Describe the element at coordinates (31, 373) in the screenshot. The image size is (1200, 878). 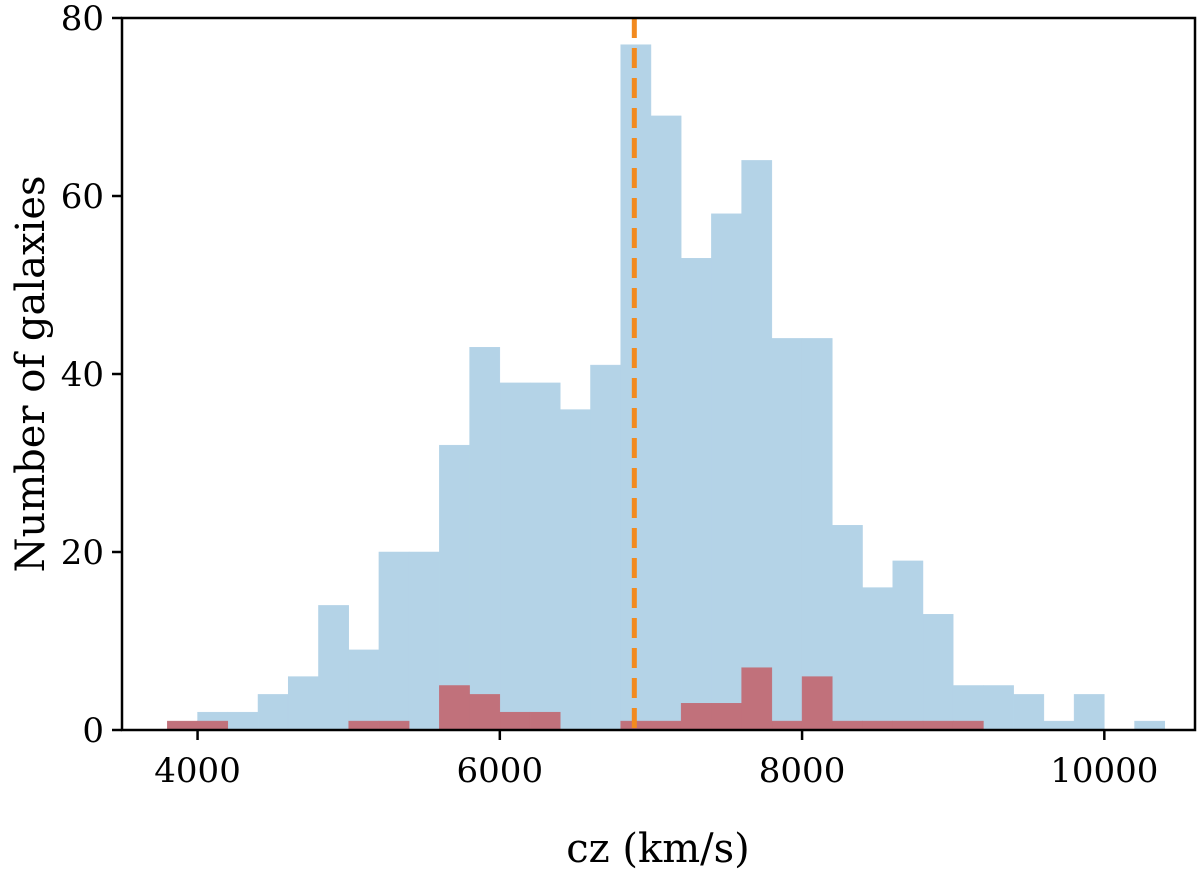
I see `y-axis-title: Number of galaxies` at that location.